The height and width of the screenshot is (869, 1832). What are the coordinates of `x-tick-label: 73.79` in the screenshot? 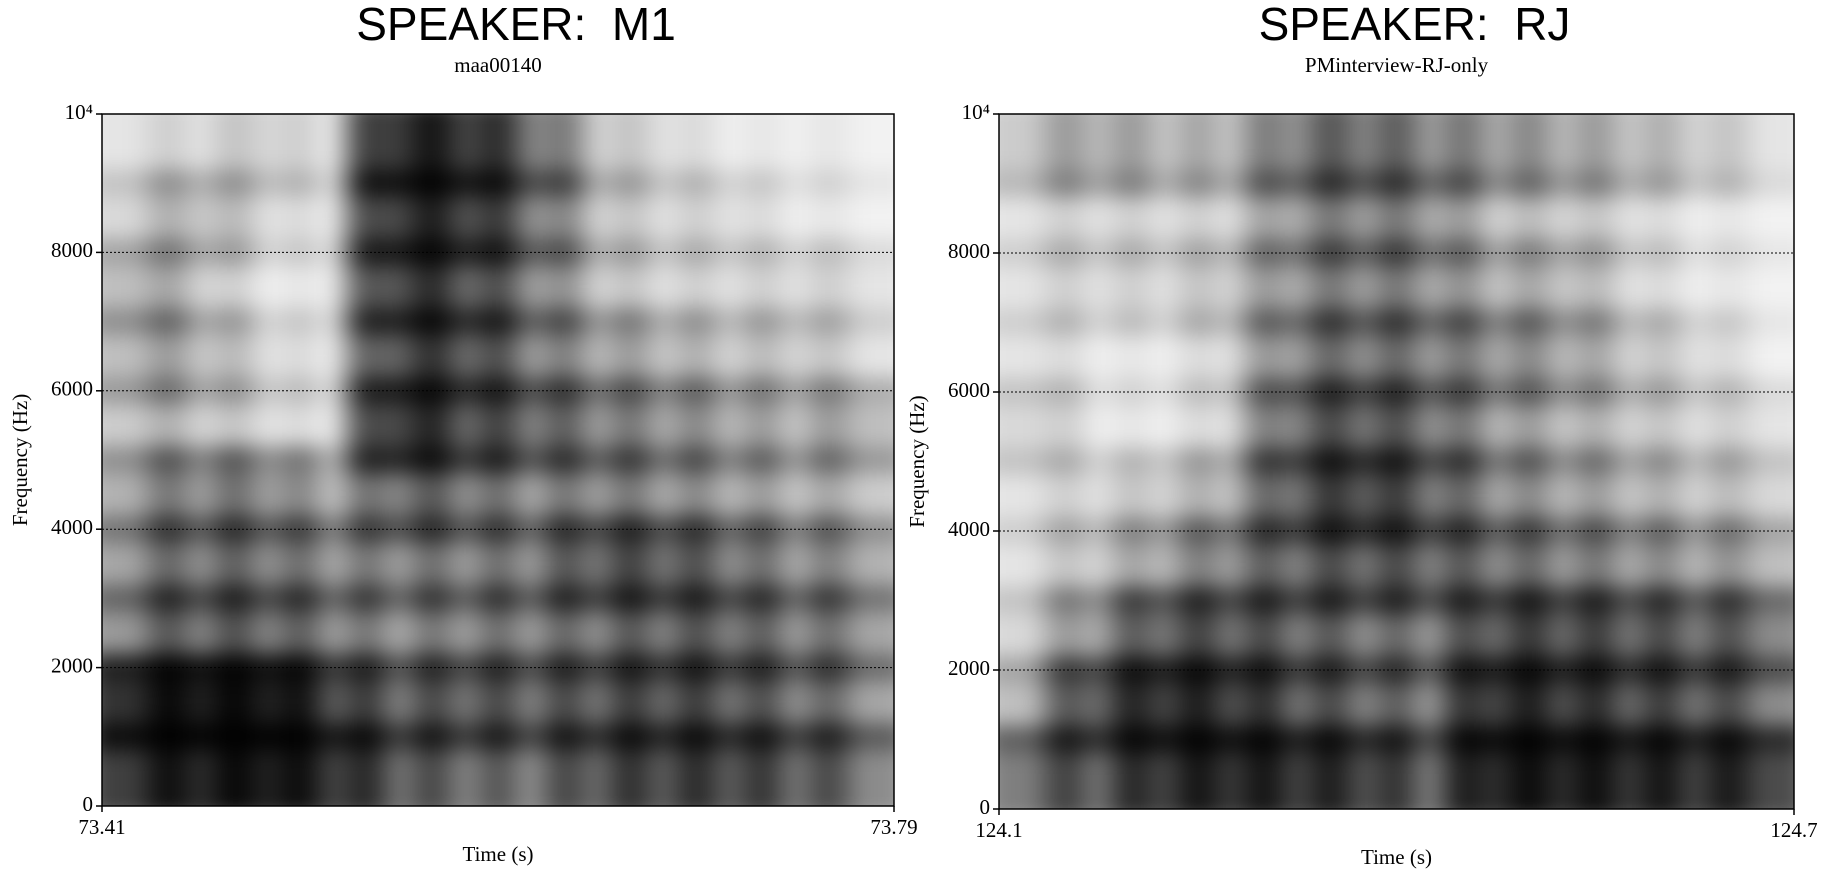 It's located at (893, 827).